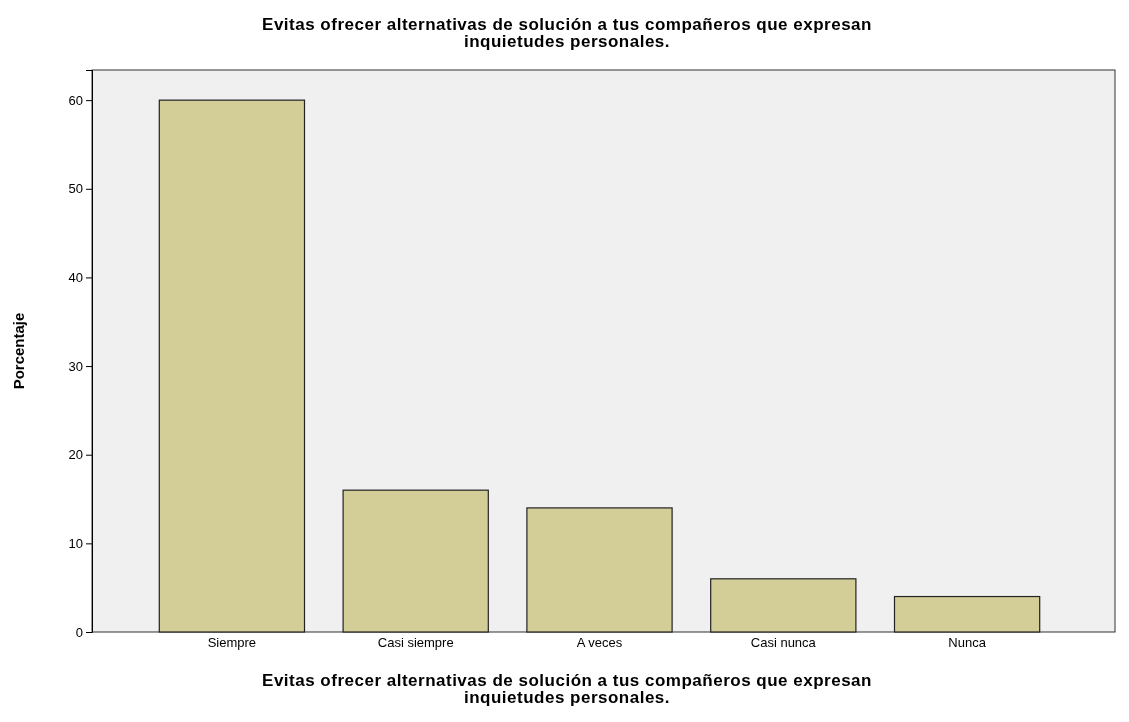 The image size is (1129, 722). Describe the element at coordinates (75, 455) in the screenshot. I see `y-tick-label: 20` at that location.